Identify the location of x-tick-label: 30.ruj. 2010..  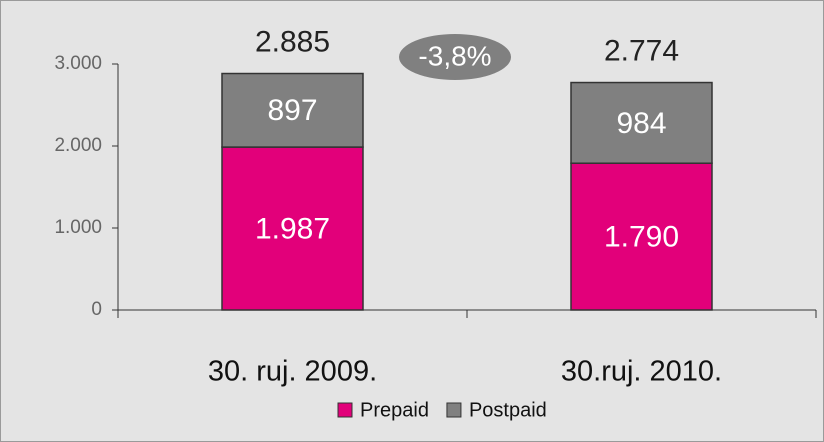
(641, 372).